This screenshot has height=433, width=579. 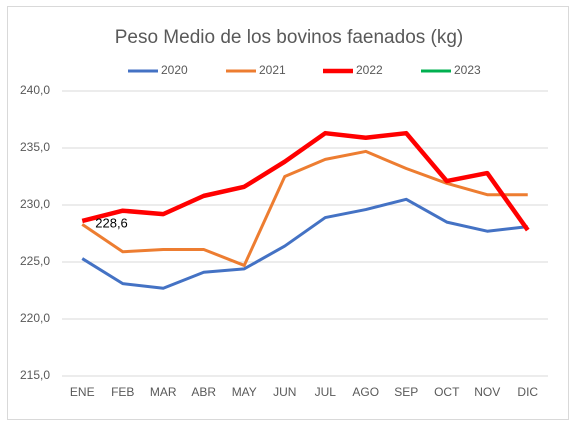 I want to click on x-tick-label: ABR, so click(x=203, y=392).